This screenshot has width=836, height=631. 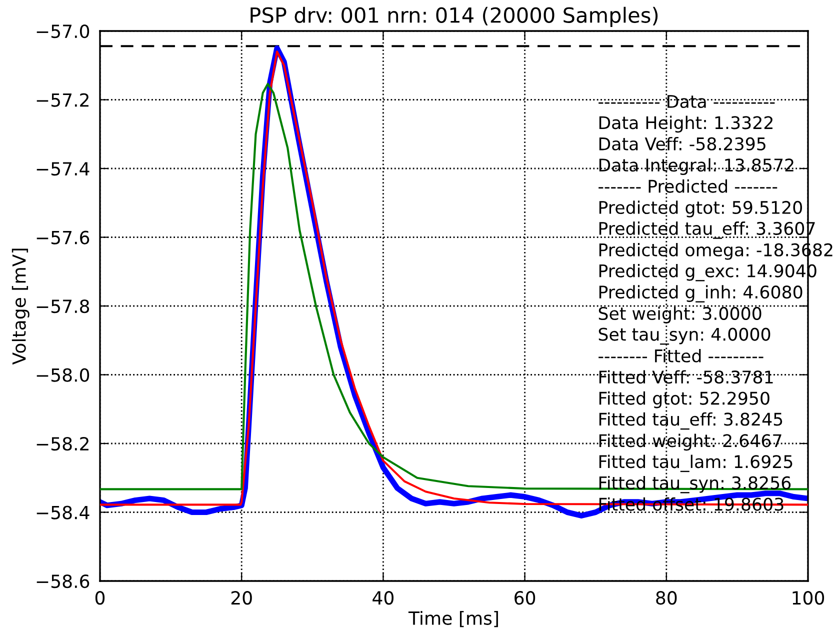 What do you see at coordinates (63, 237) in the screenshot?
I see `y-tick-label: −57.6` at bounding box center [63, 237].